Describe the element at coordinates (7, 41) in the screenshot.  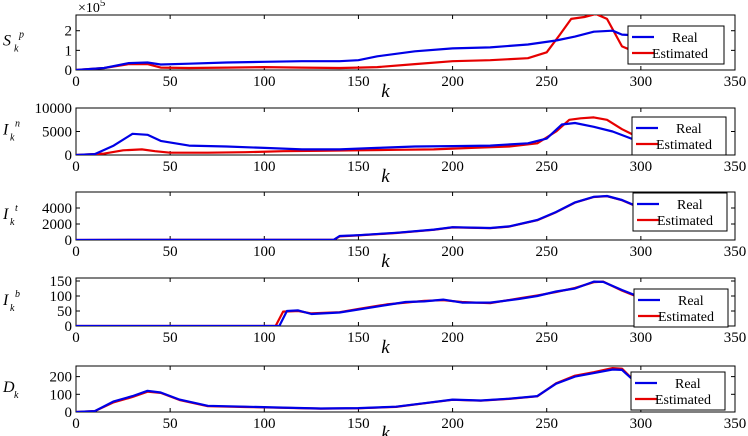
I see `y-label-main: S` at that location.